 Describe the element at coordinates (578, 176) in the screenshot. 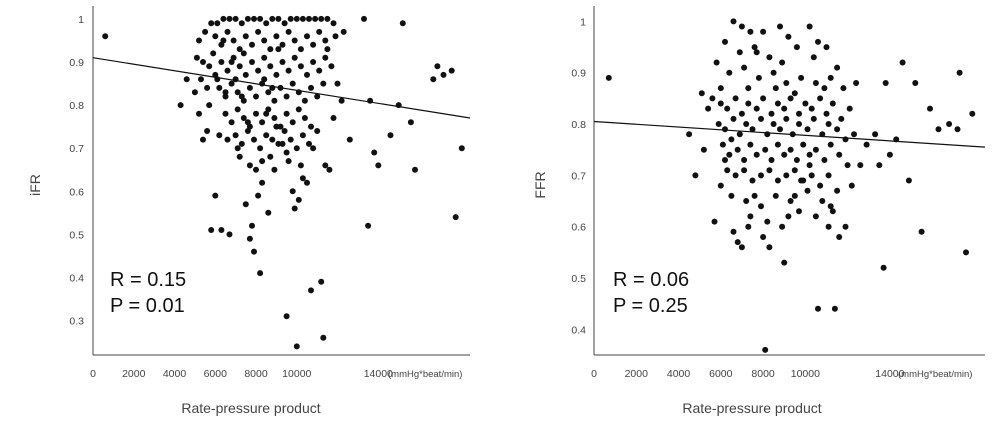

I see `ffr-y-tick-label: 0.7` at that location.